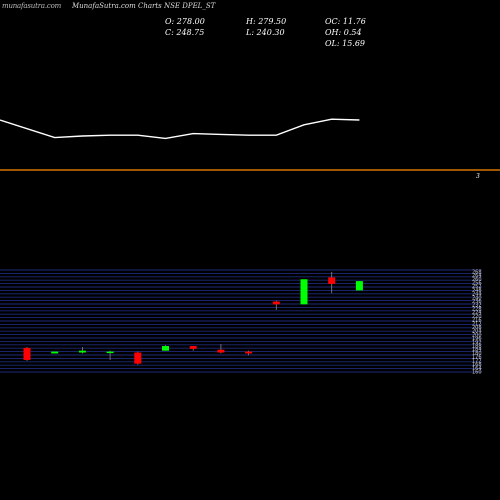 Image resolution: width=500 pixels, height=500 pixels. Describe the element at coordinates (477, 354) in the screenshot. I see `price-tick-label: 180` at that location.